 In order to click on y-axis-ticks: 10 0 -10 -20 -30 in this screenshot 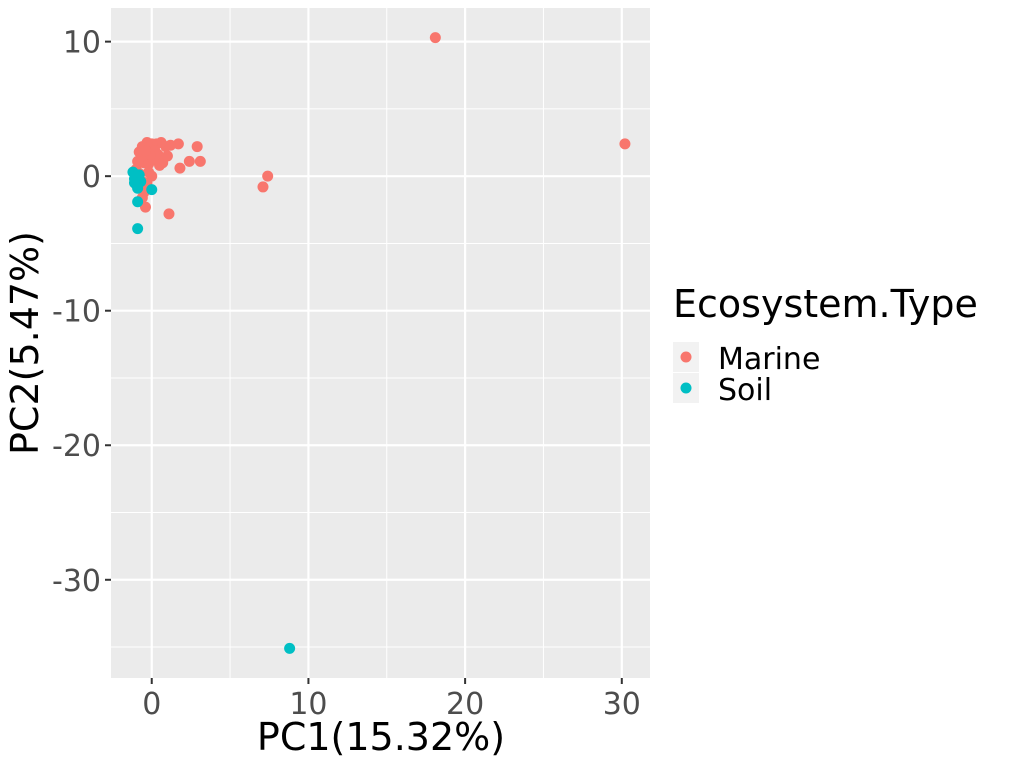, I will do `click(81, 312)`.